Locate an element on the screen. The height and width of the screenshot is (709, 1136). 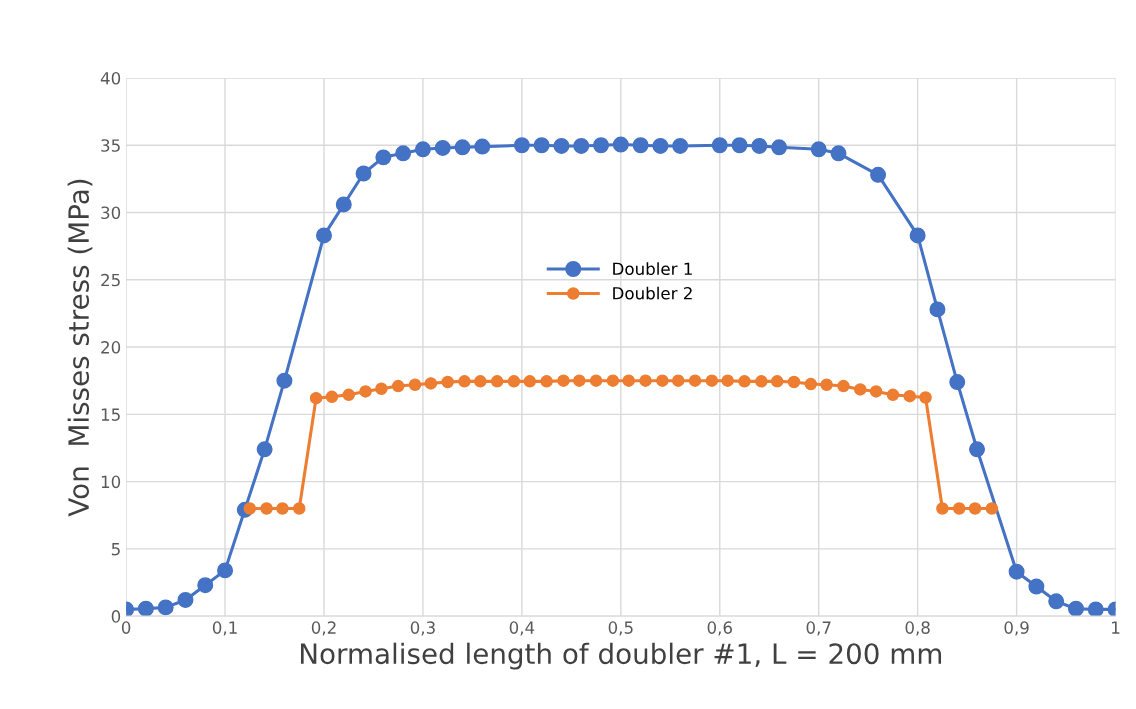
y-tick-label: 20 is located at coordinates (111, 347).